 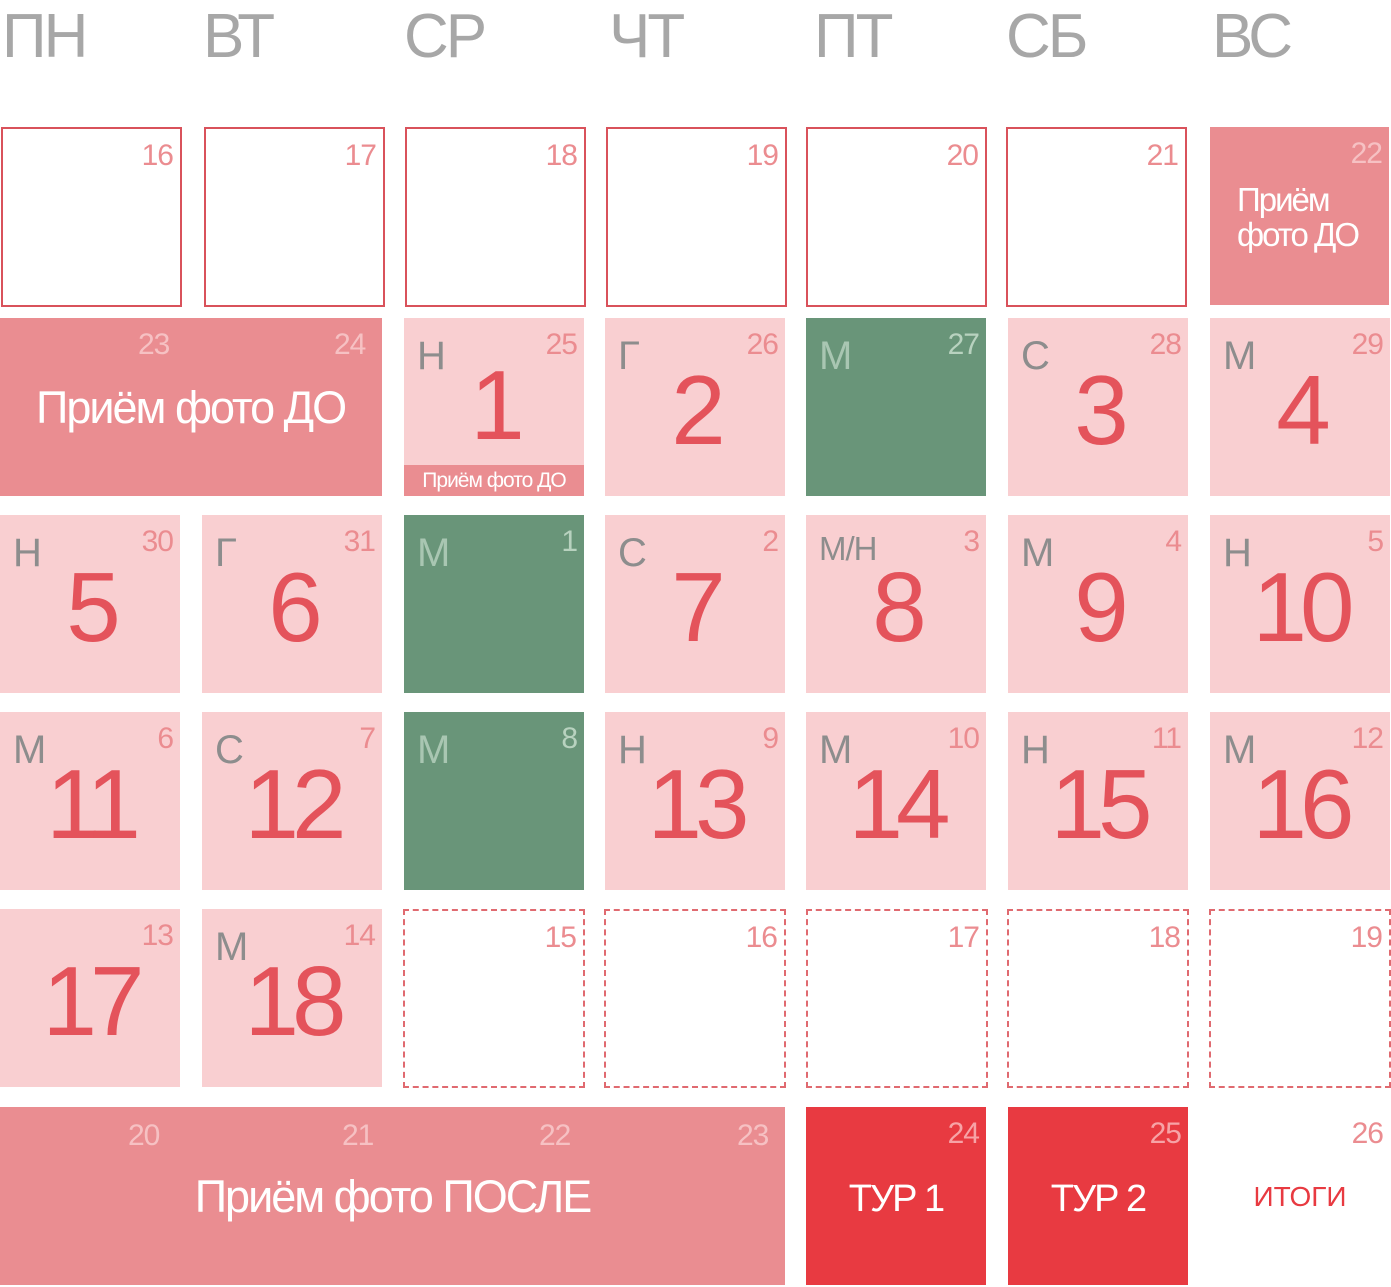 I want to click on day-number: 28, so click(x=1165, y=344).